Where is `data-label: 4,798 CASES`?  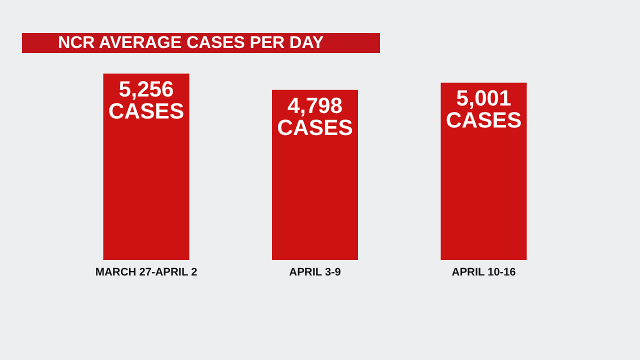
data-label: 4,798 CASES is located at coordinates (315, 116).